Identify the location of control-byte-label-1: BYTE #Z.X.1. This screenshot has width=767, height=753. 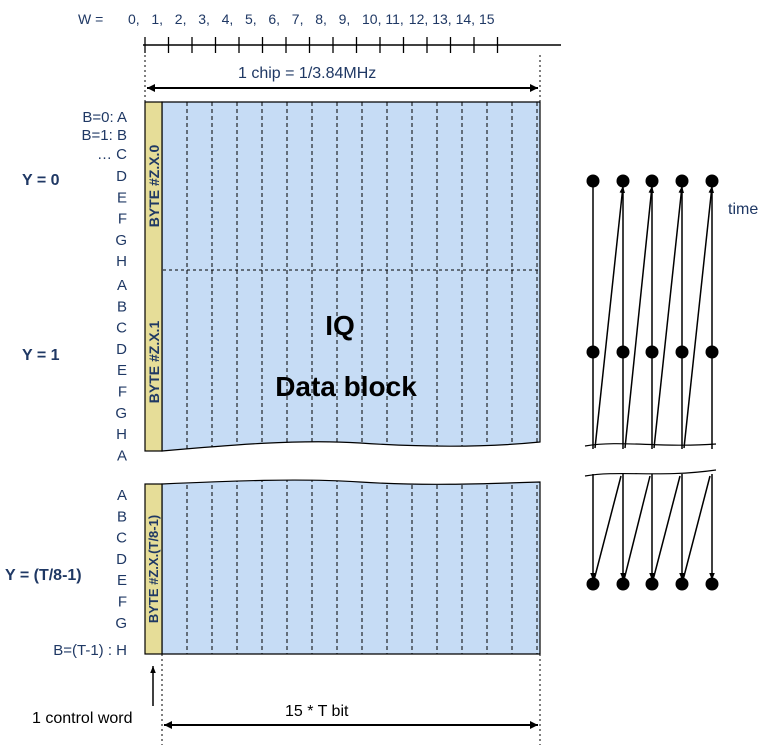
(154, 362).